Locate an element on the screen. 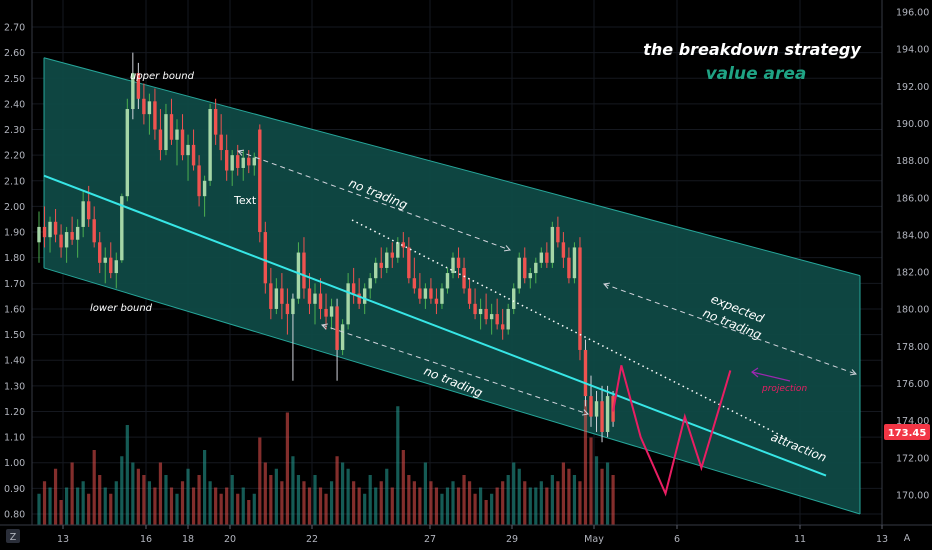  right-tick-label: 194.00 is located at coordinates (912, 50).